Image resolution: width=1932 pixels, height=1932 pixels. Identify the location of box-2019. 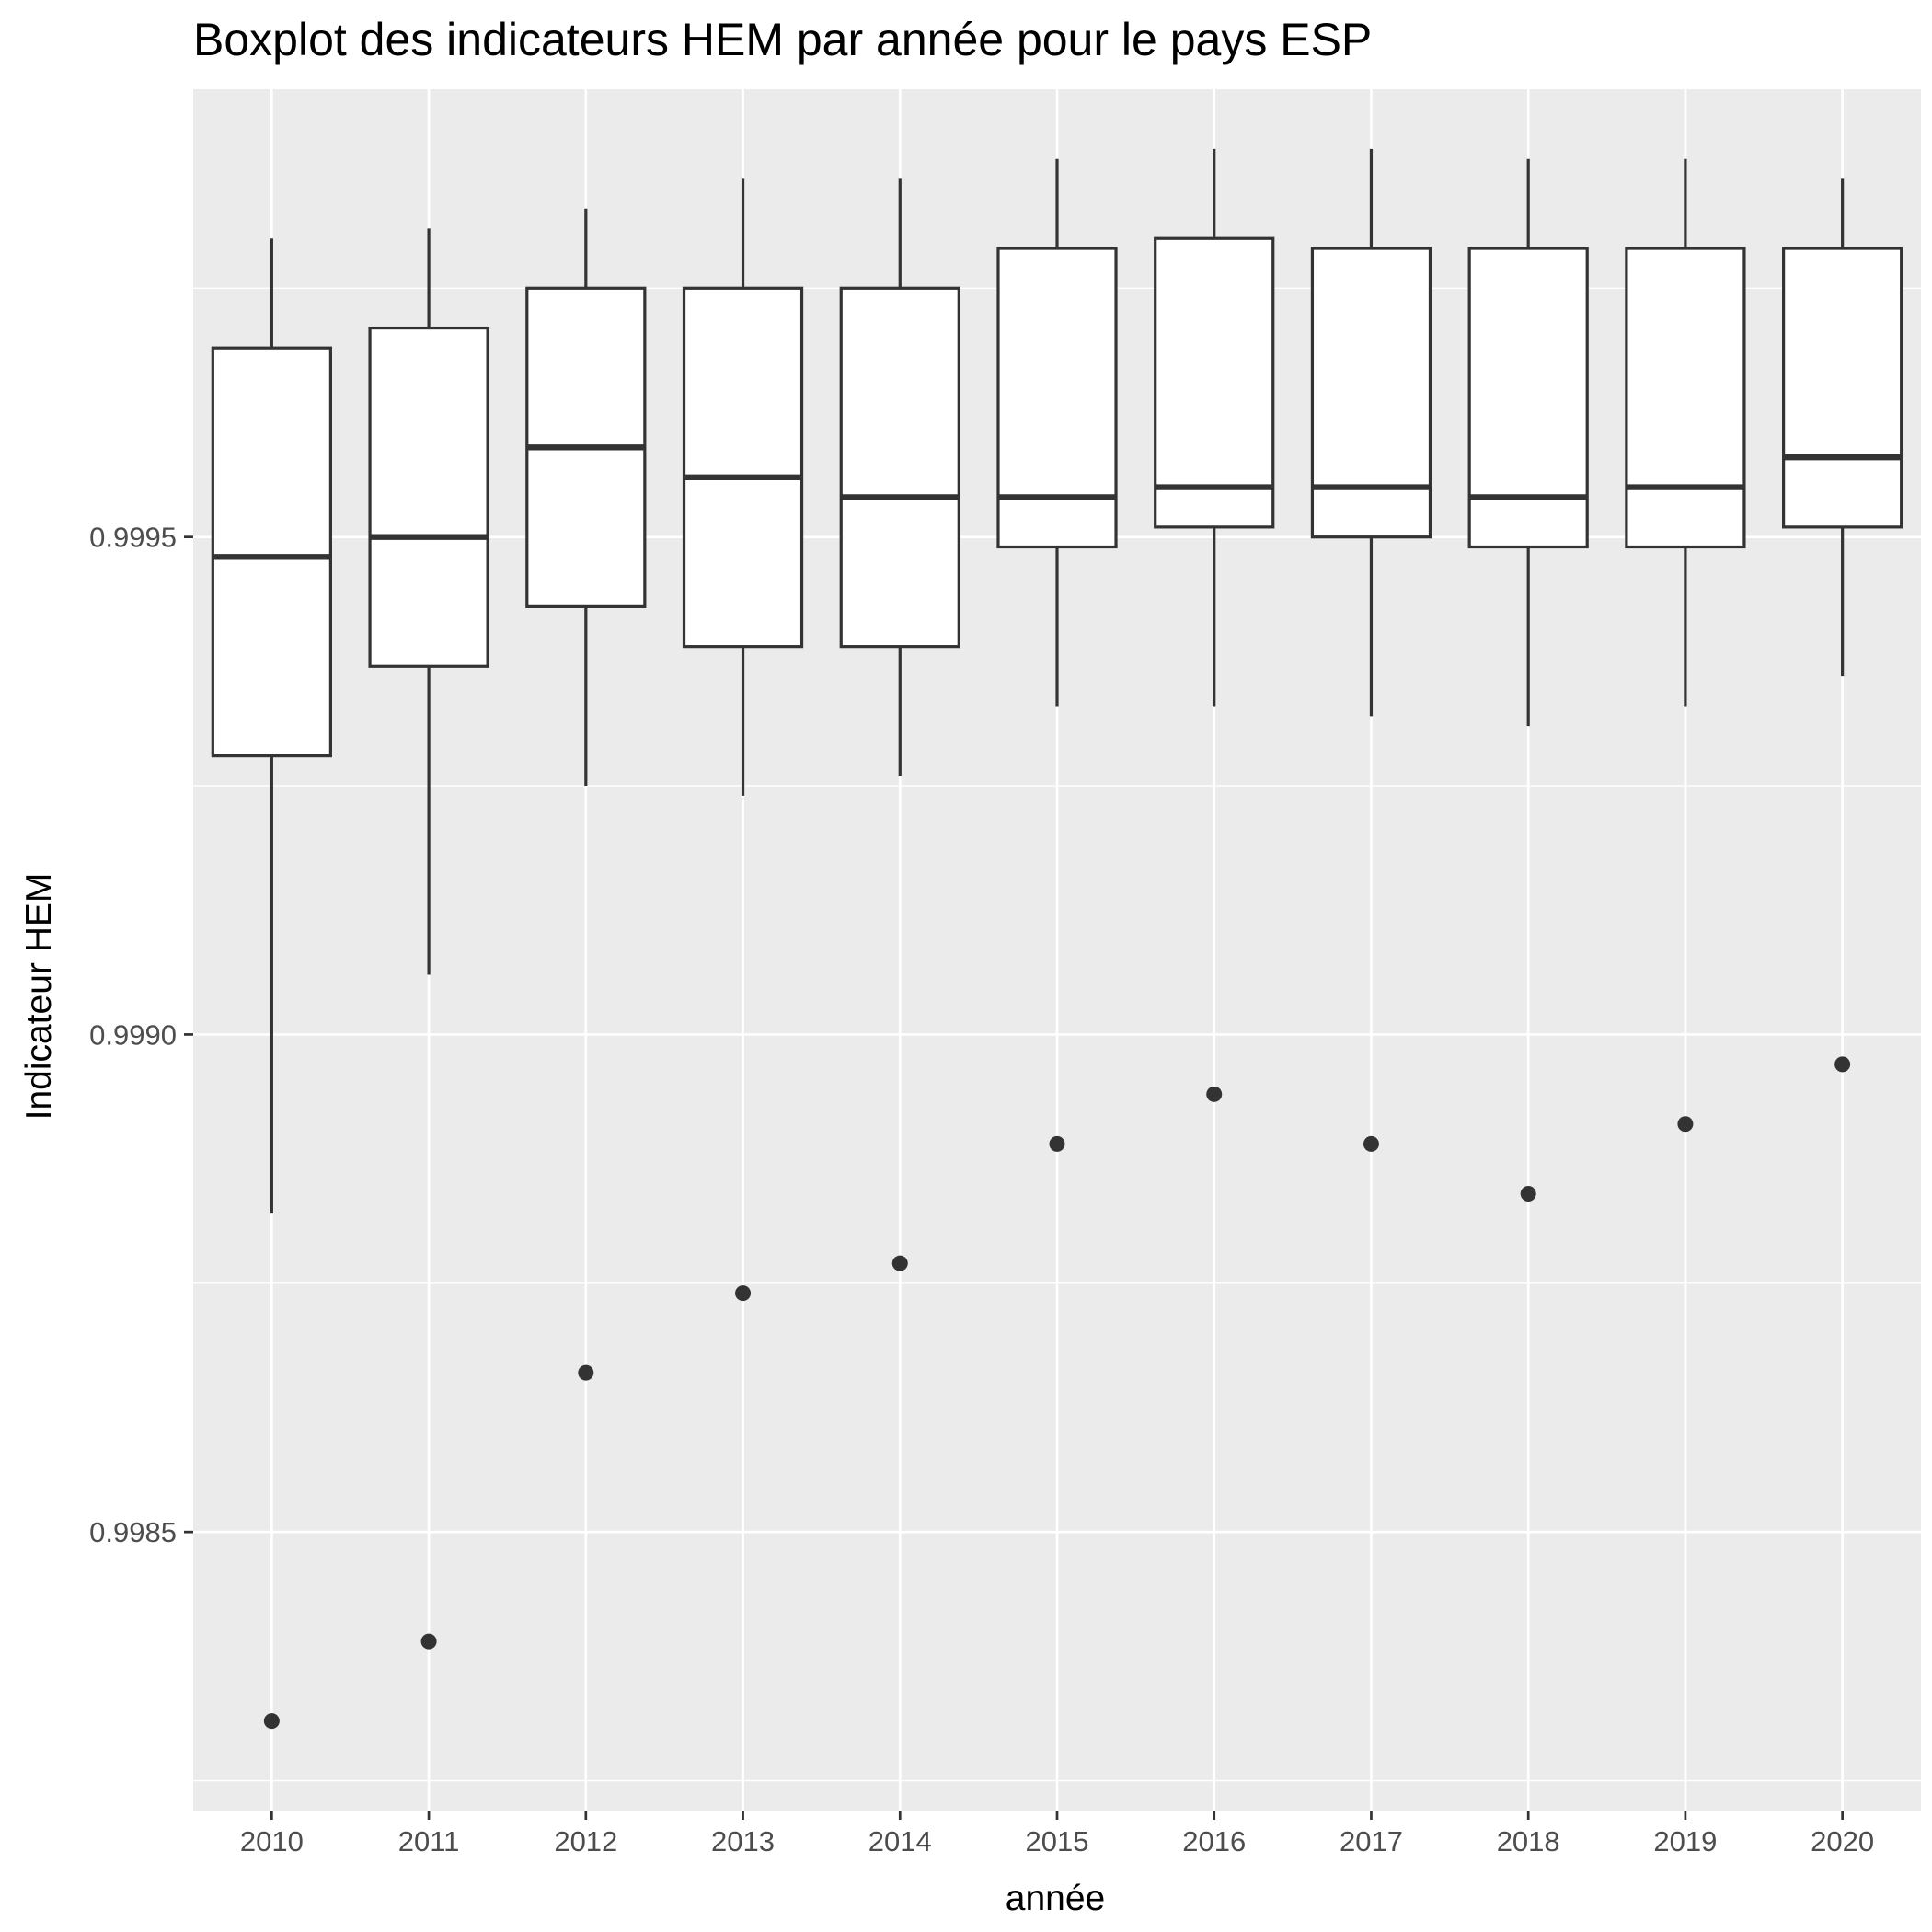
(1685, 645).